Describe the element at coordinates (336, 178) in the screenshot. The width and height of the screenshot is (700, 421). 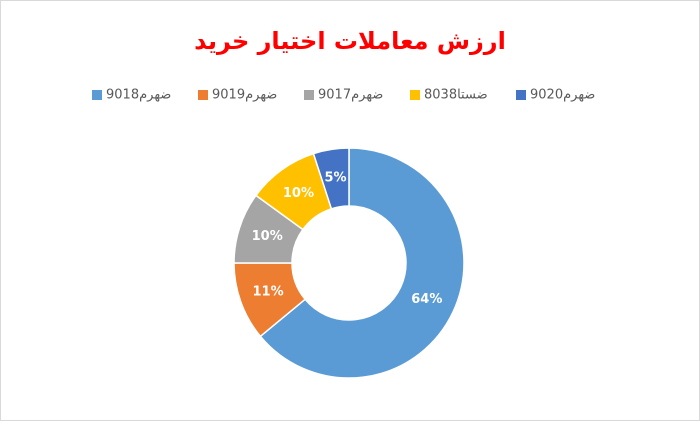
I see `data-label: 5%` at that location.